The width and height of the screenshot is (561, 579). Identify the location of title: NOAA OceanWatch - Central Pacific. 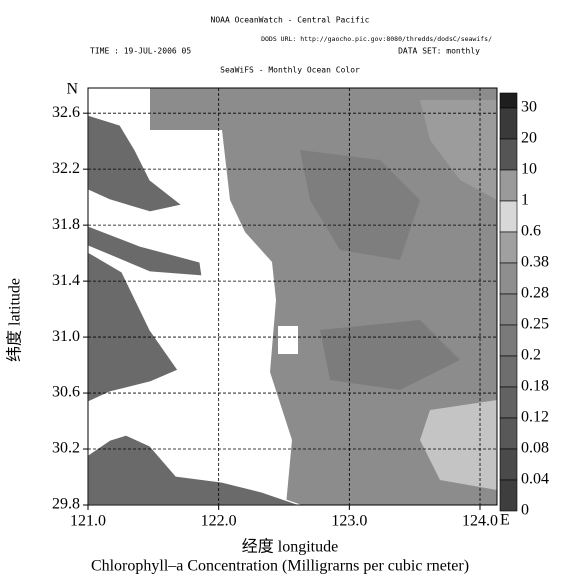
(290, 20).